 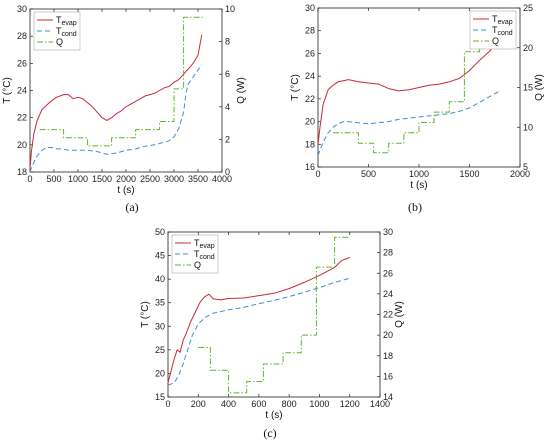 What do you see at coordinates (228, 404) in the screenshot?
I see `x-tick-label: 400` at bounding box center [228, 404].